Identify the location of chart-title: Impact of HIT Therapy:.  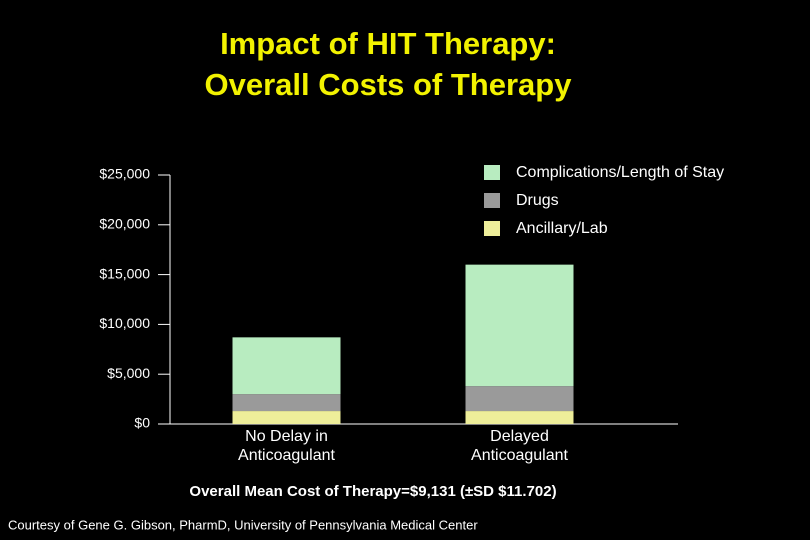
(388, 43).